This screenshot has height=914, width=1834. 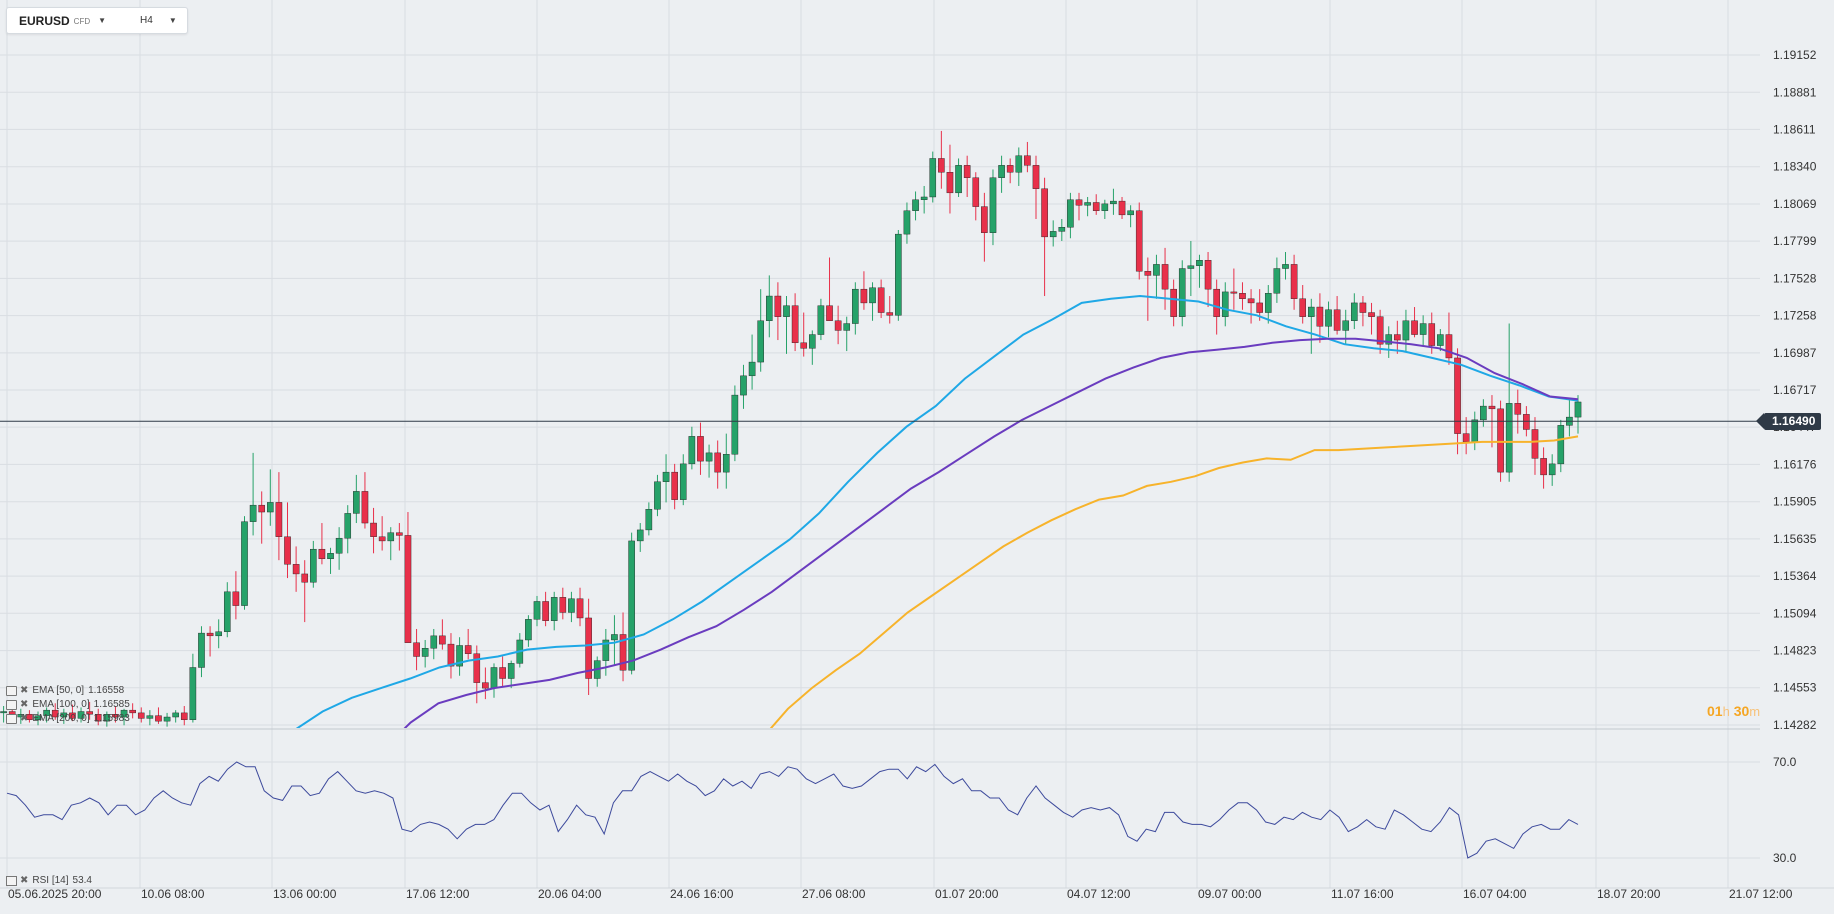 I want to click on legend-ema100: ✖ EMA [100, 0] 1.16585, so click(x=68, y=705).